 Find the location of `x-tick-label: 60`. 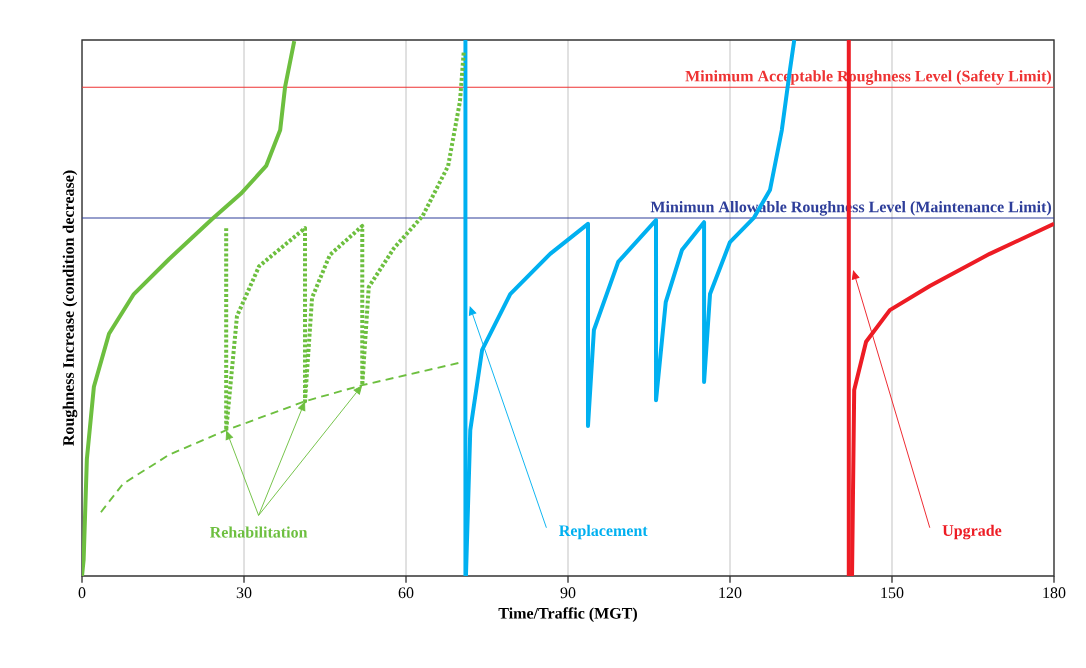

x-tick-label: 60 is located at coordinates (406, 593).